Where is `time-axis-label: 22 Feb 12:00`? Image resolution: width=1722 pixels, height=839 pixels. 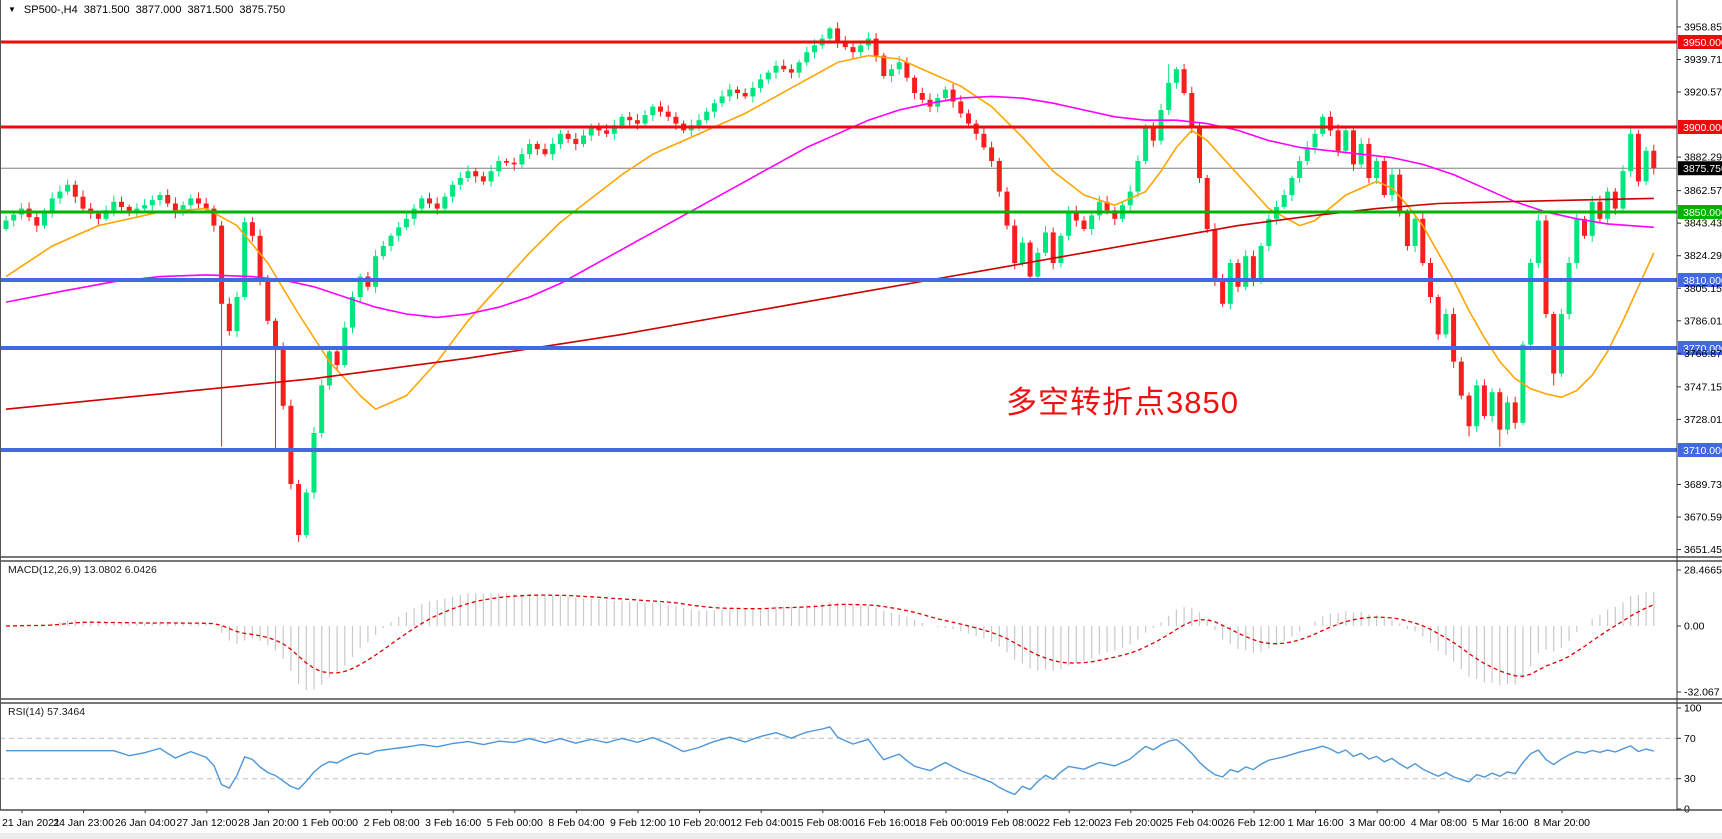 time-axis-label: 22 Feb 12:00 is located at coordinates (1069, 823).